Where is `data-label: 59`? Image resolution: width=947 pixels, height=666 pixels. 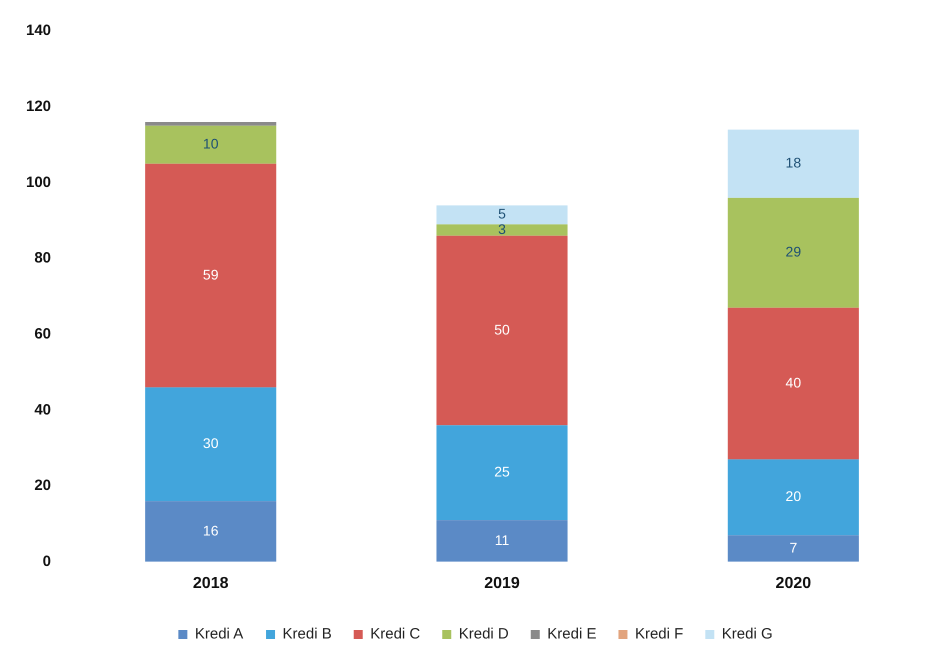
data-label: 59 is located at coordinates (210, 274).